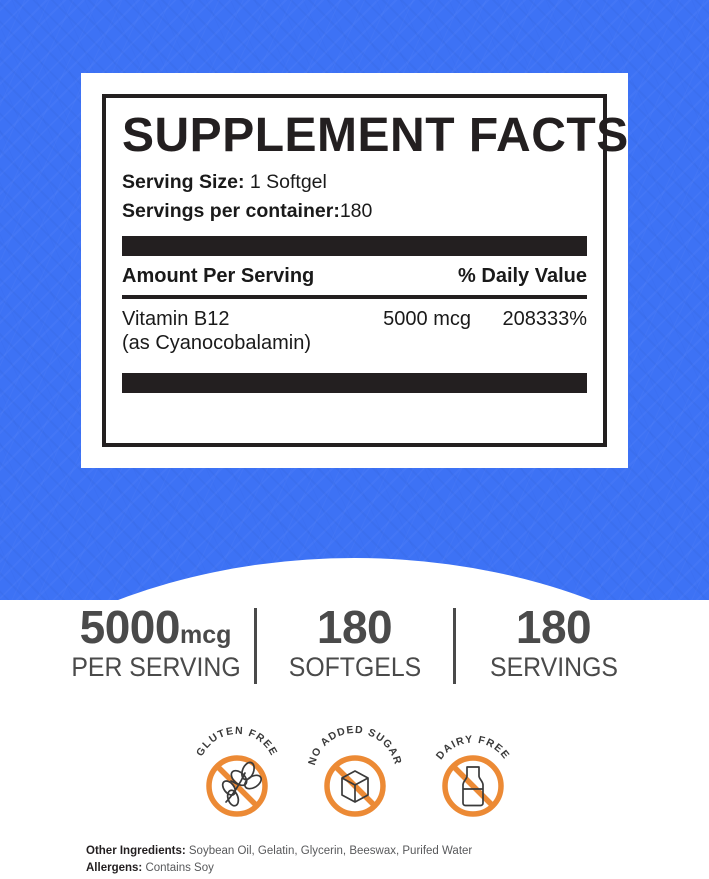  Describe the element at coordinates (427, 318) in the screenshot. I see `nutrient-amount: 5000 mcg` at that location.